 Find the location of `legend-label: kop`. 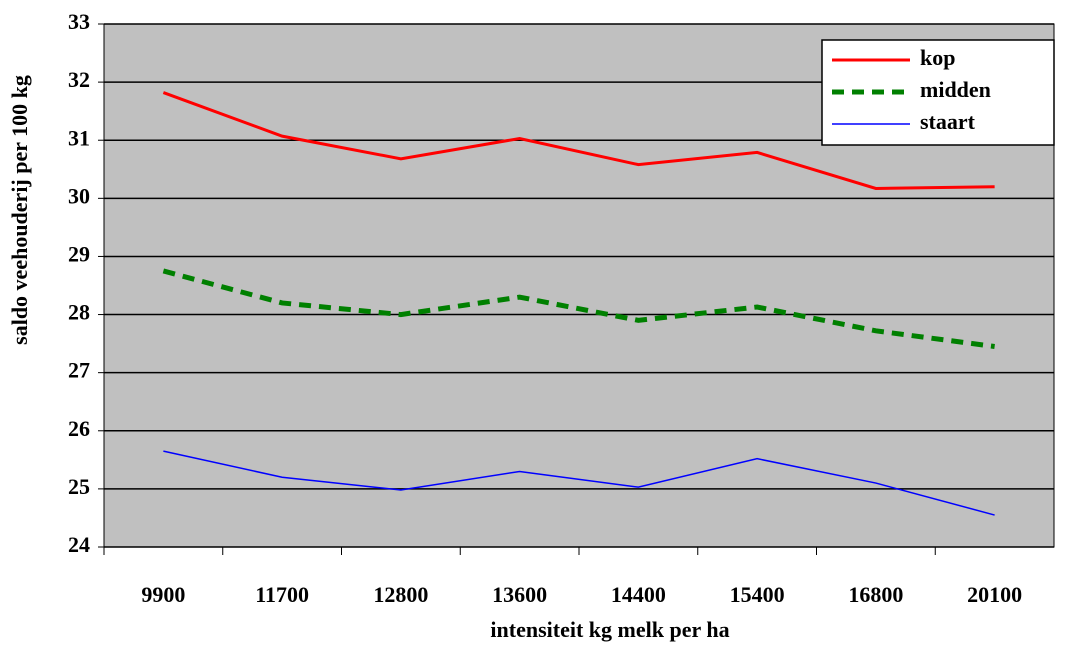

legend-label: kop is located at coordinates (937, 57).